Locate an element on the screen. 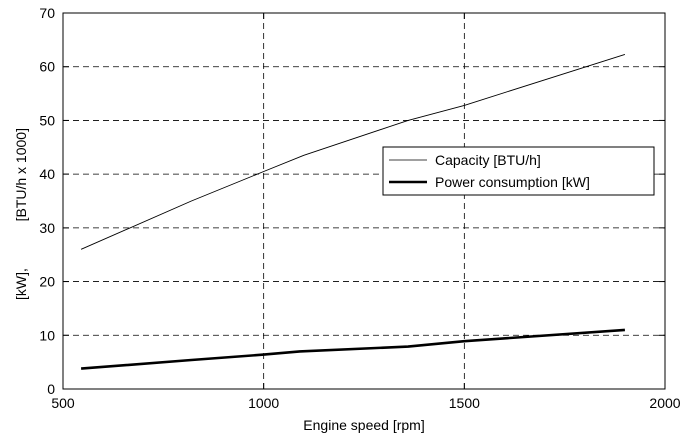 The height and width of the screenshot is (439, 690). x-tick-label: 1000 is located at coordinates (263, 403).